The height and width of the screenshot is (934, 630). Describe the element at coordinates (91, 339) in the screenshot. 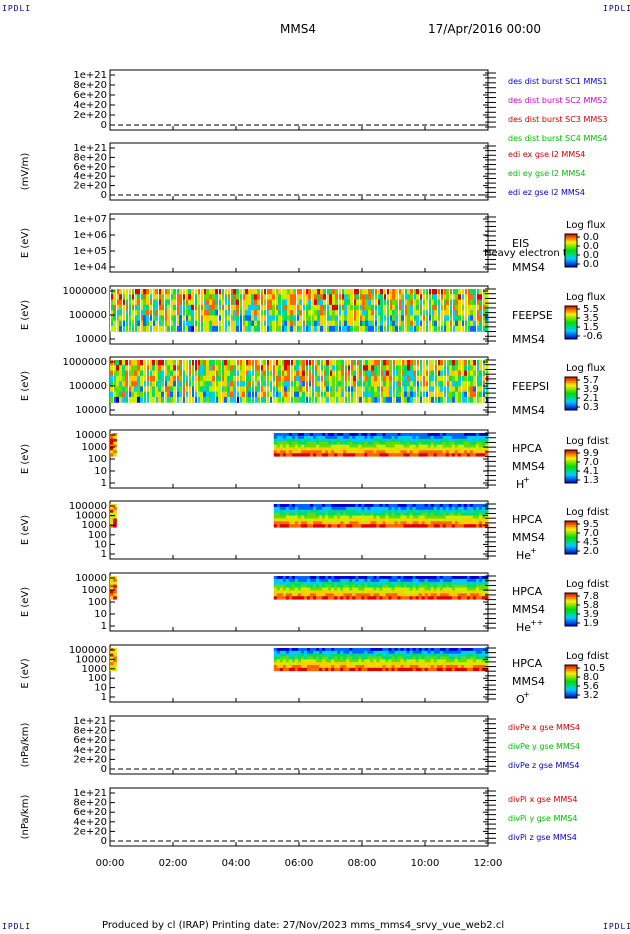

I see `y-tick-label: 10000` at that location.